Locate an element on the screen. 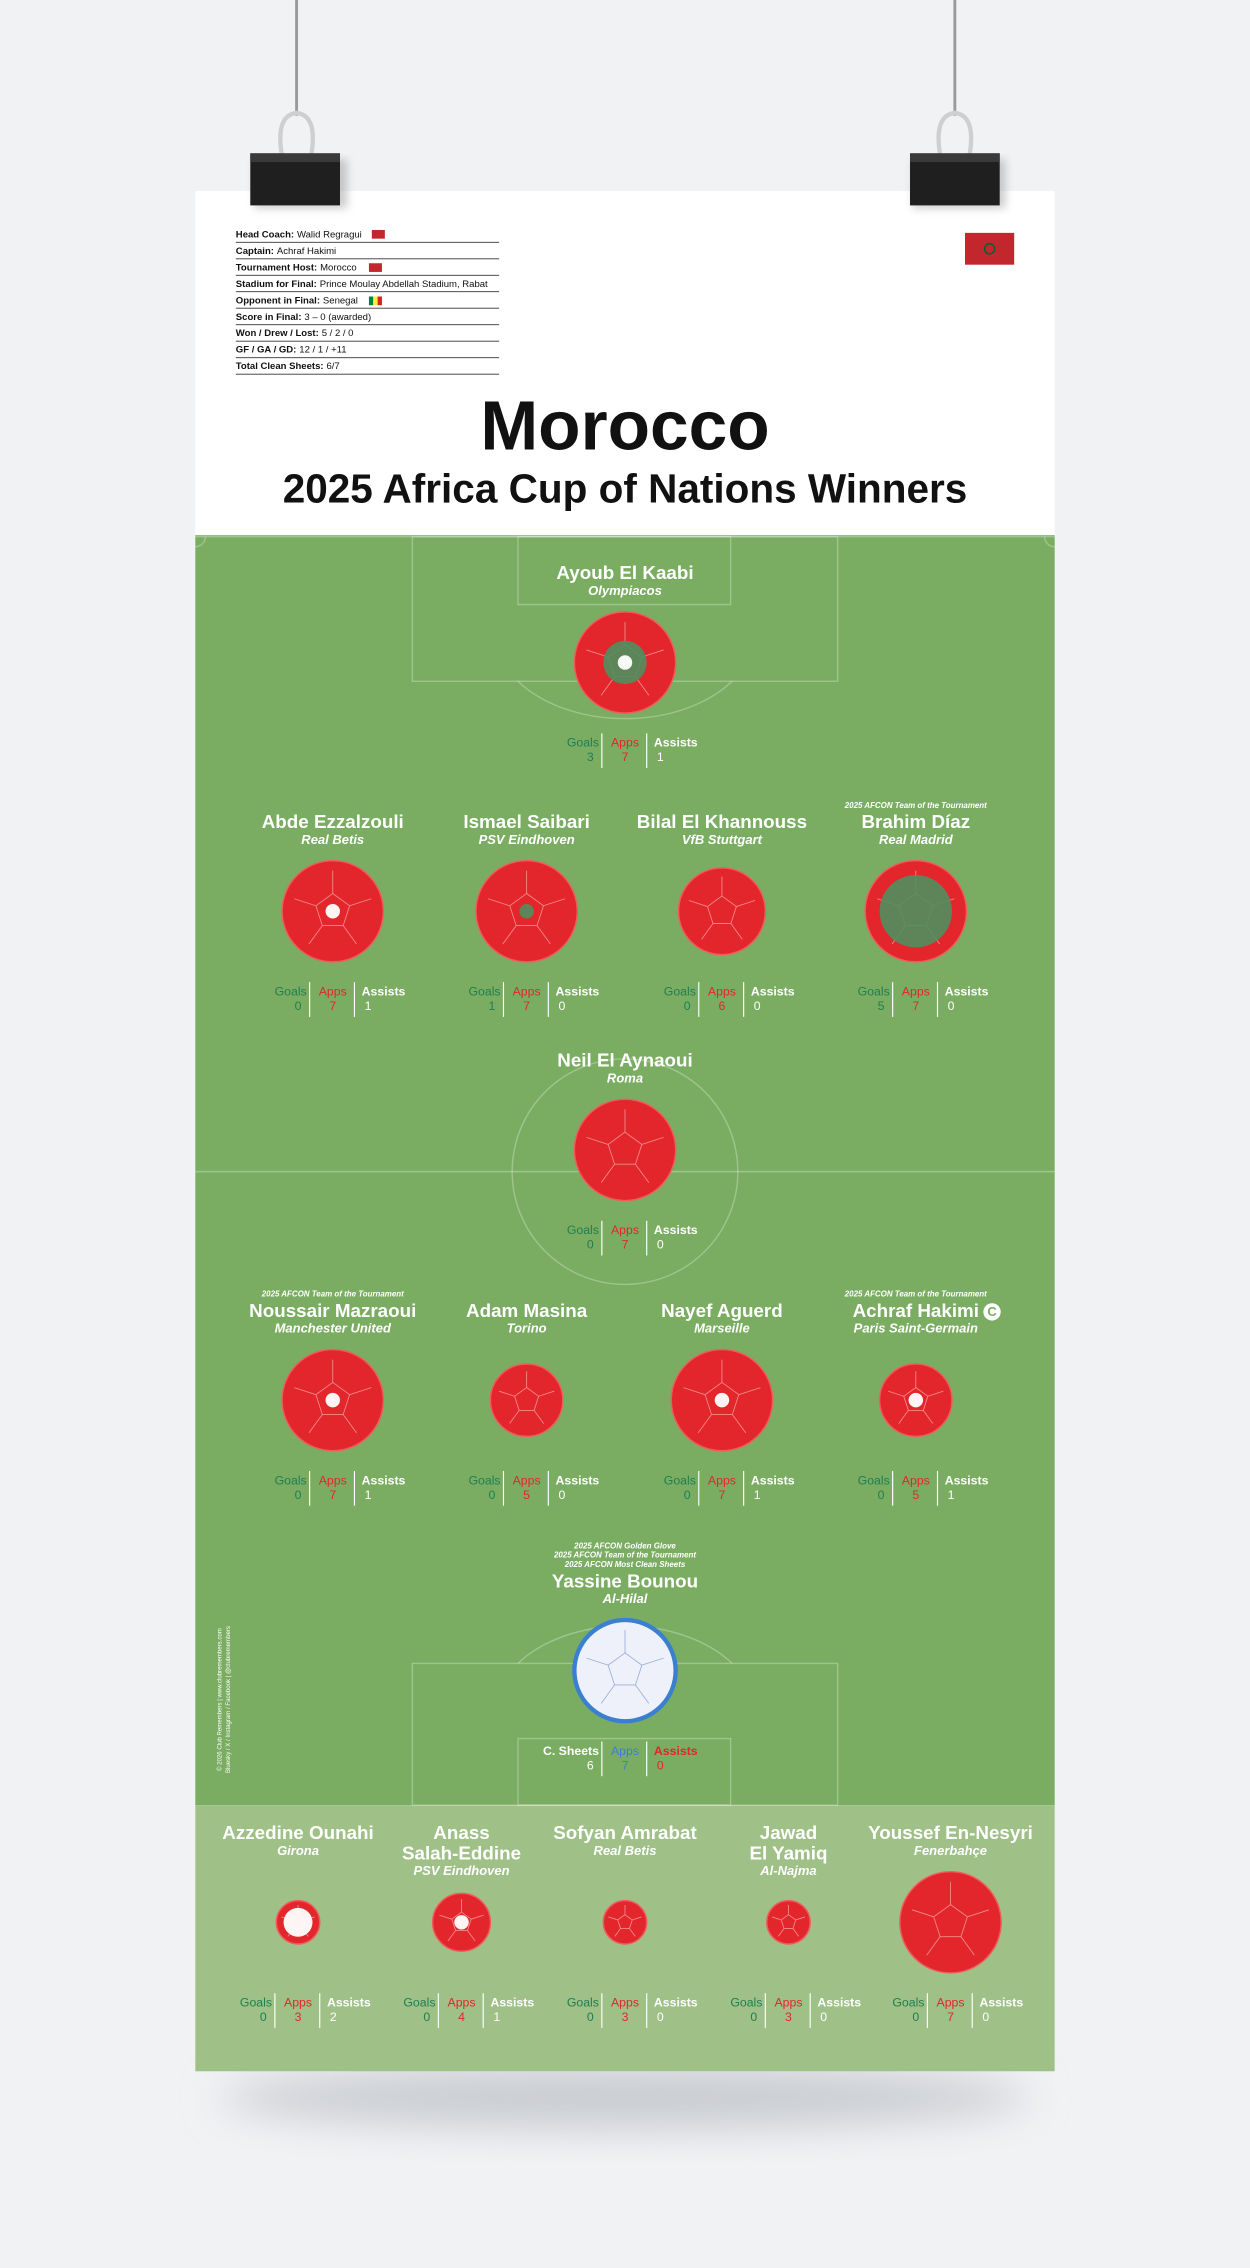 The height and width of the screenshot is (2268, 1250). info-value: 3 – 0 (awarded) is located at coordinates (337, 316).